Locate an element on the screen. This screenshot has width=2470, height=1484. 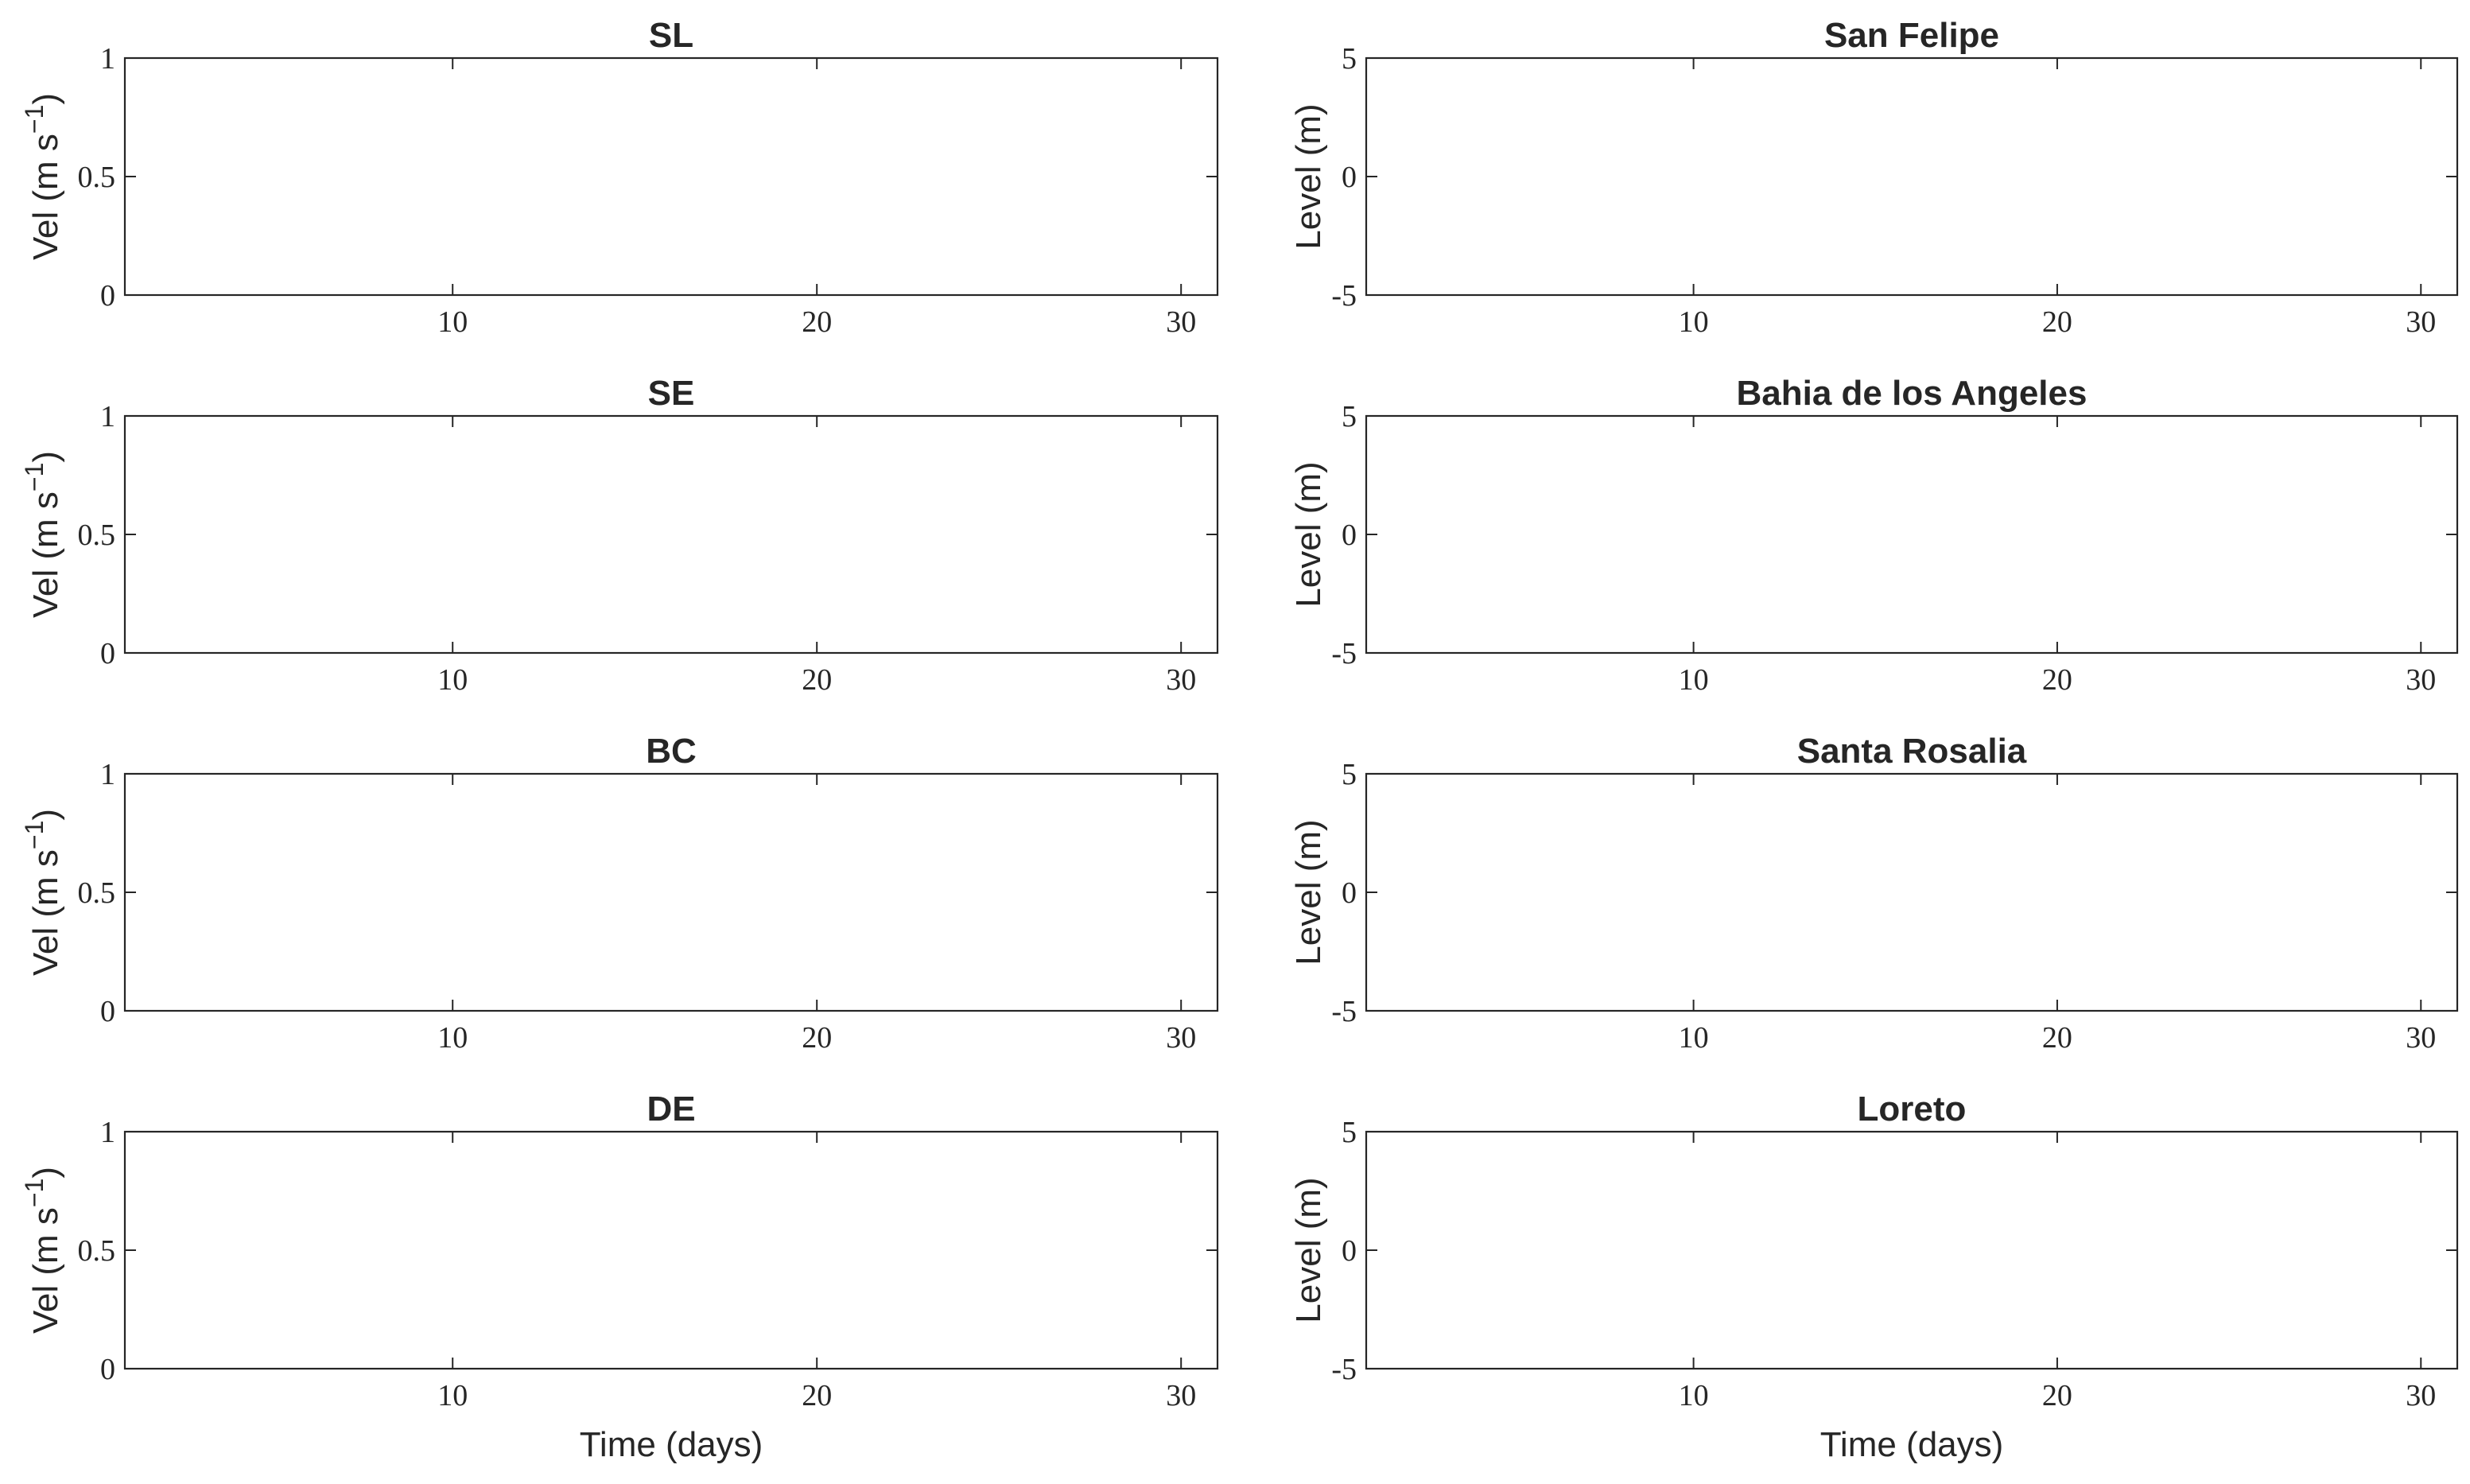
panel-sl: 10 20 30 0 0.5 1 SL Vel (m s−1) is located at coordinates (619, 177).